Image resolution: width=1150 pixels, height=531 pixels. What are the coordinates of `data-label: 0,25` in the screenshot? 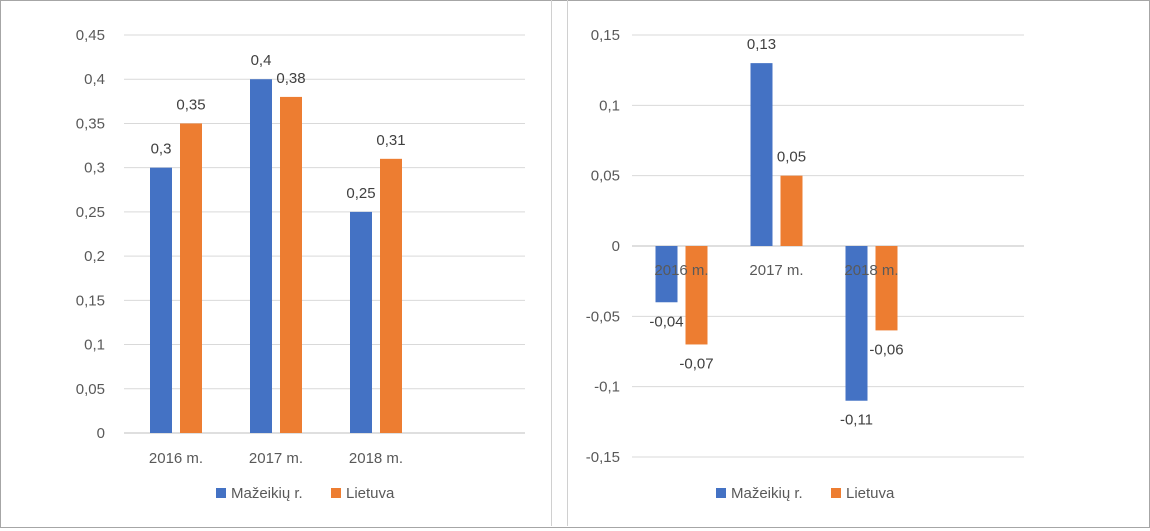 It's located at (360, 193).